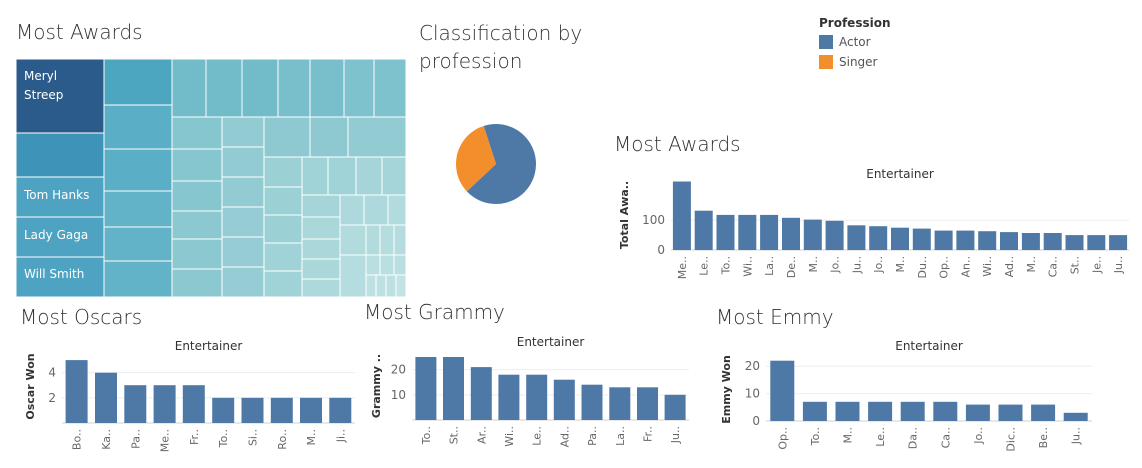 The image size is (1142, 468). Describe the element at coordinates (60, 197) in the screenshot. I see `treemap-cell-tom-hanks` at that location.